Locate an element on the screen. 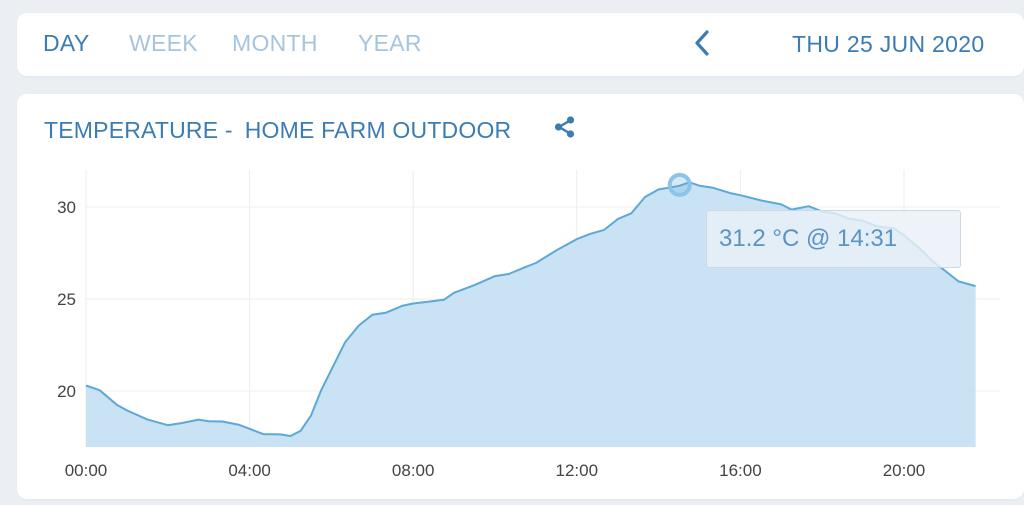 This screenshot has height=505, width=1024. date-label: THU 25 JUN 2020 is located at coordinates (888, 44).